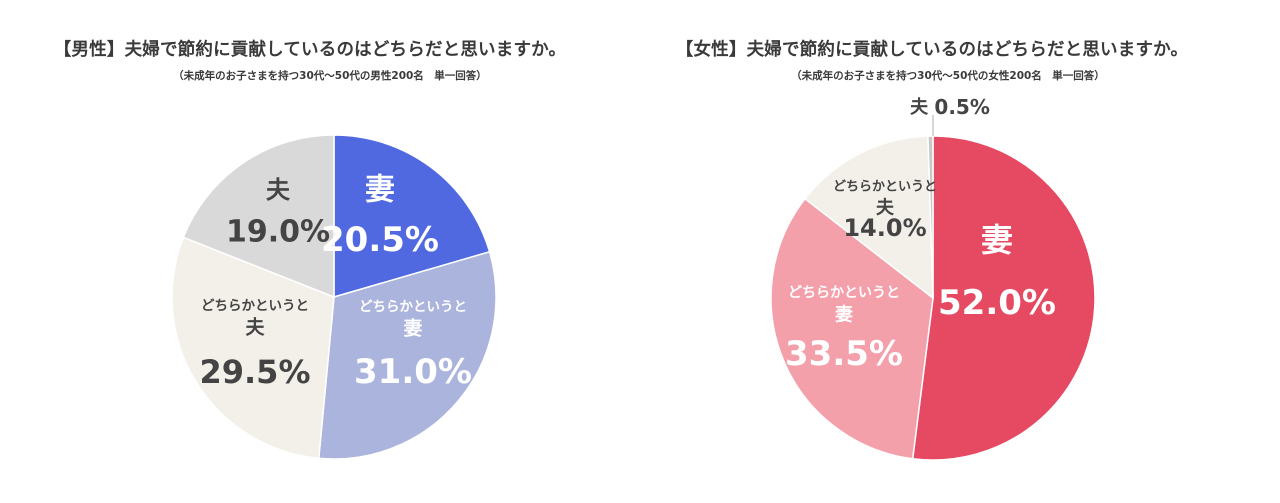 This screenshot has width=1280, height=503. I want to click on slice-value-label: 31.0%, so click(413, 372).